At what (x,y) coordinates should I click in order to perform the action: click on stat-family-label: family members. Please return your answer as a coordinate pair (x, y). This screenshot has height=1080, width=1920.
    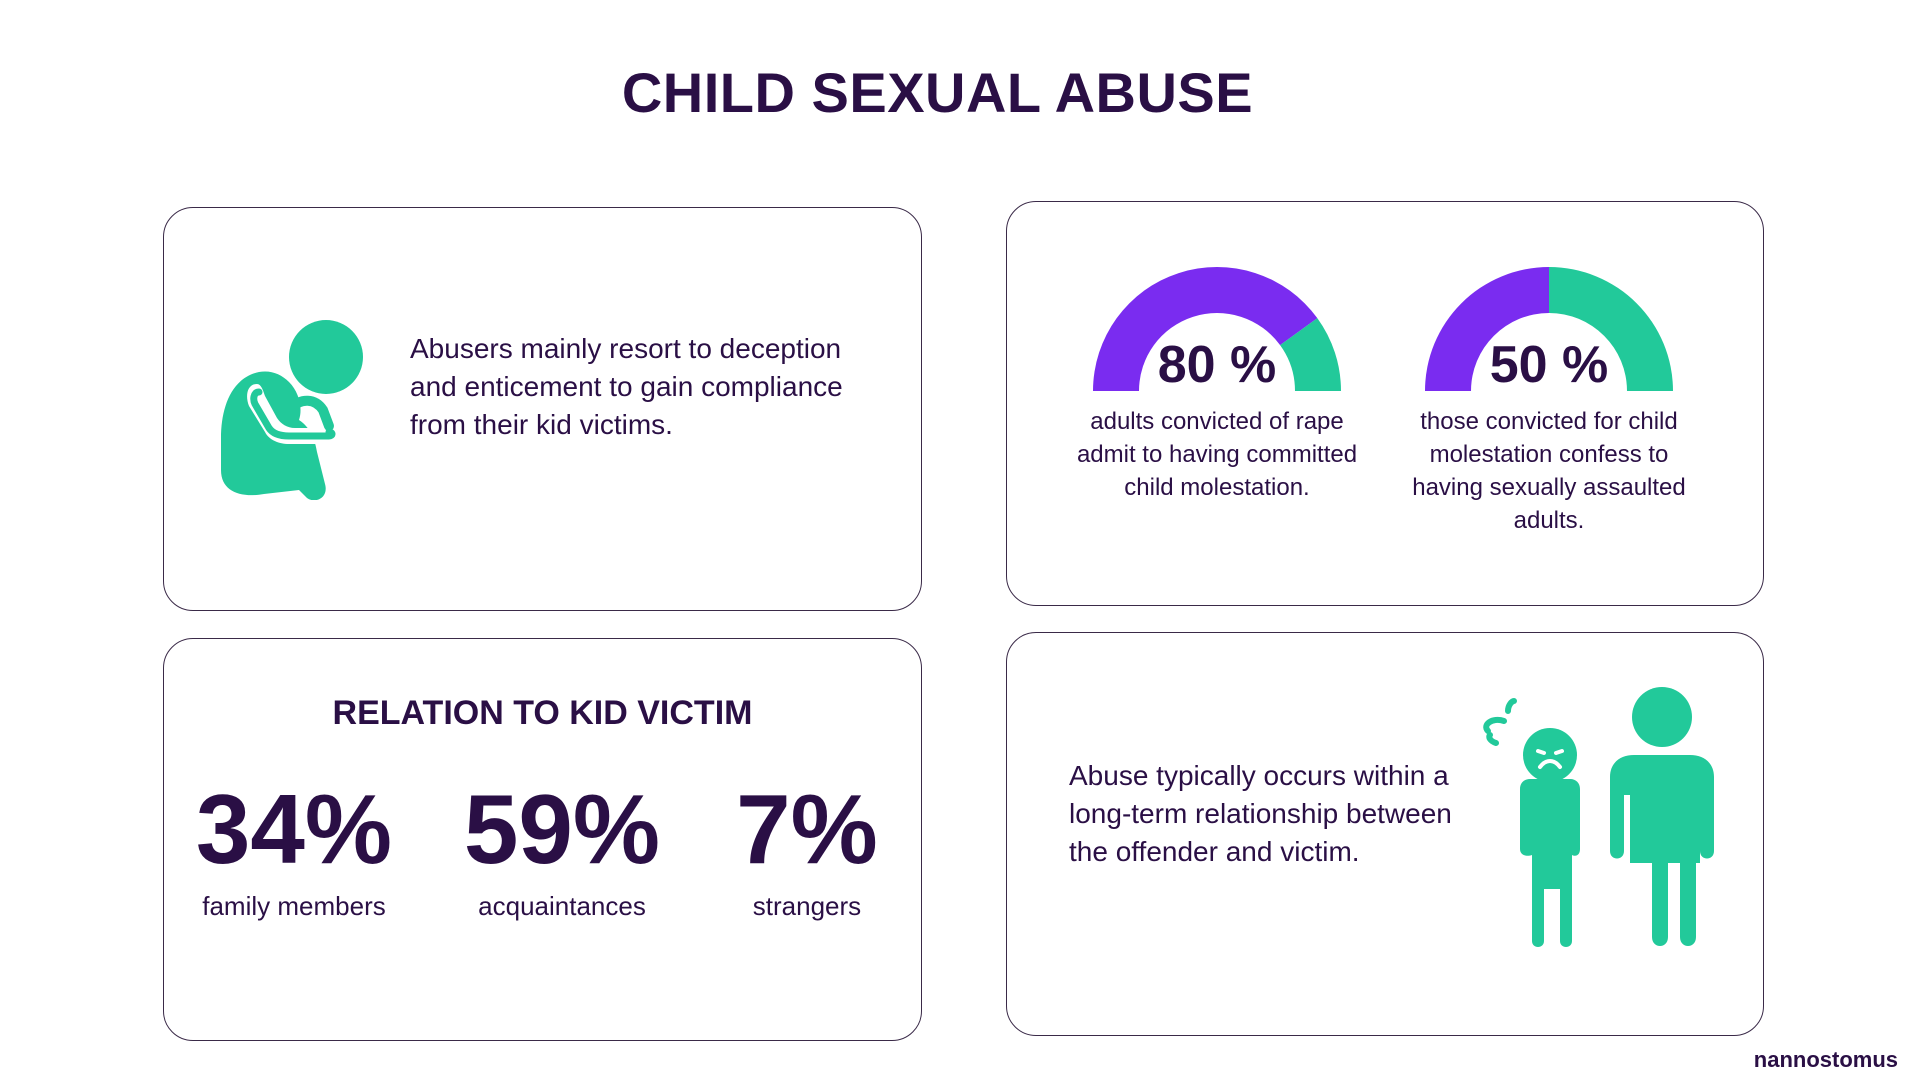
    Looking at the image, I should click on (294, 906).